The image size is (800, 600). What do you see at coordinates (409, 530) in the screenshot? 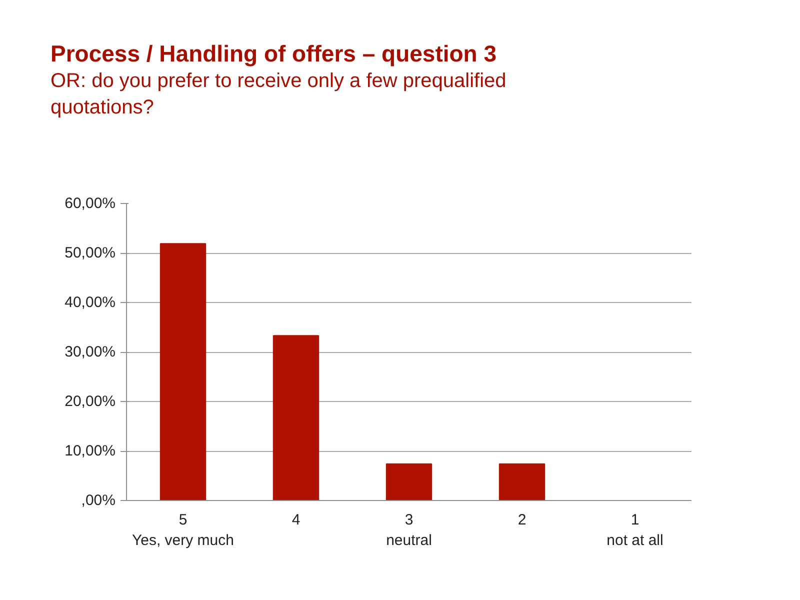
I see `x-tick-label: 3 neutral` at bounding box center [409, 530].